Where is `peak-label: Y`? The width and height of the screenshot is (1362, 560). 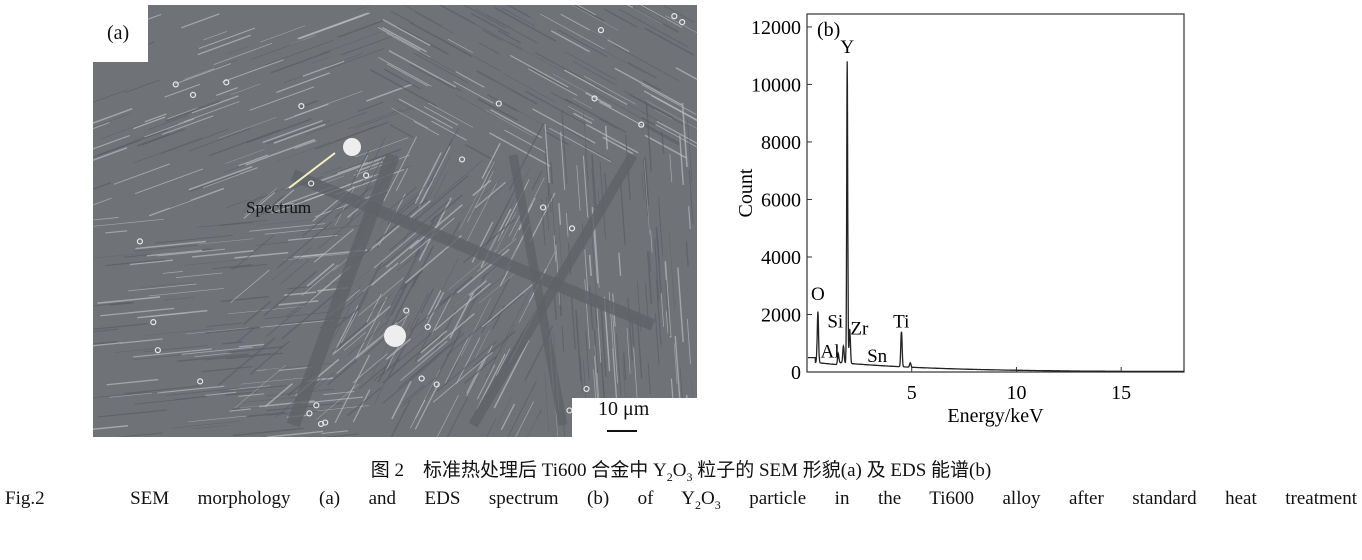 peak-label: Y is located at coordinates (847, 47).